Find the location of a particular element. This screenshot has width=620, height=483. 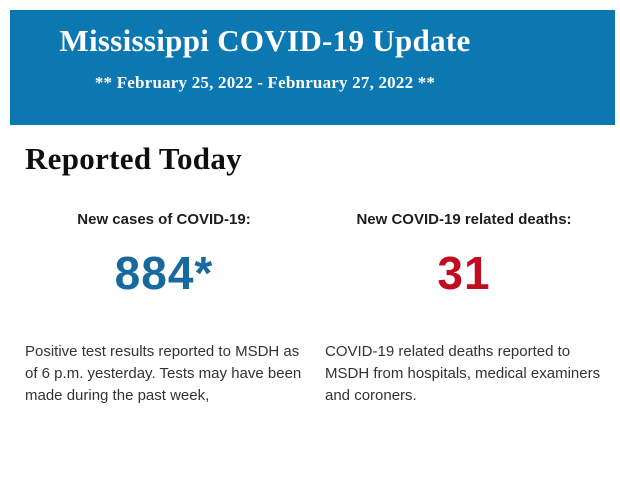

new-cases-label: New cases of COVID-19: is located at coordinates (164, 219).